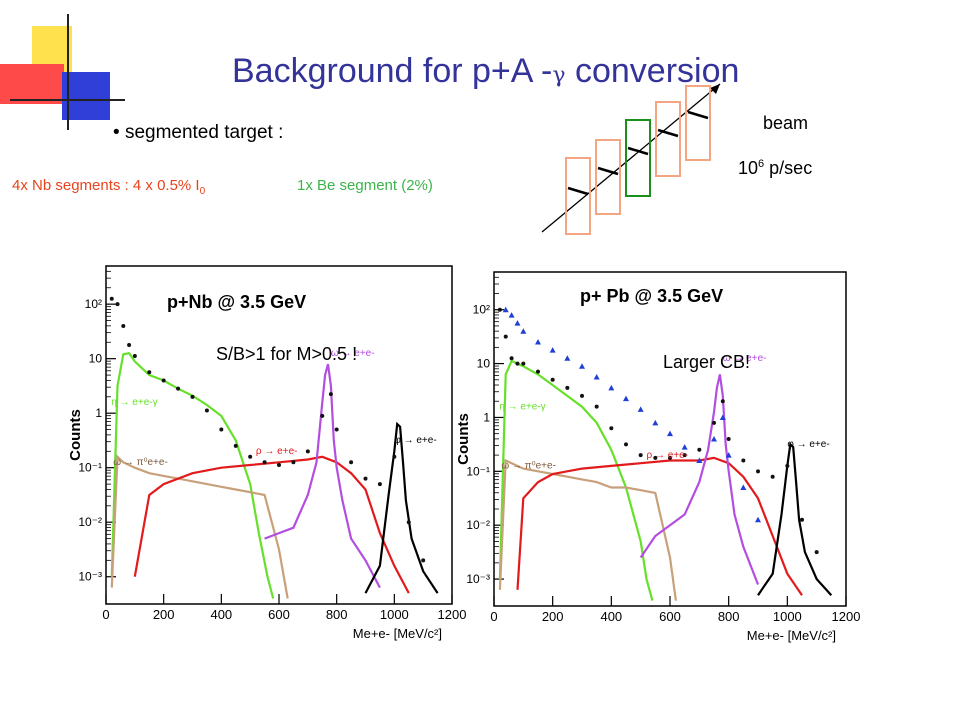 The width and height of the screenshot is (960, 720). What do you see at coordinates (32, 84) in the screenshot?
I see `decor-red-block` at bounding box center [32, 84].